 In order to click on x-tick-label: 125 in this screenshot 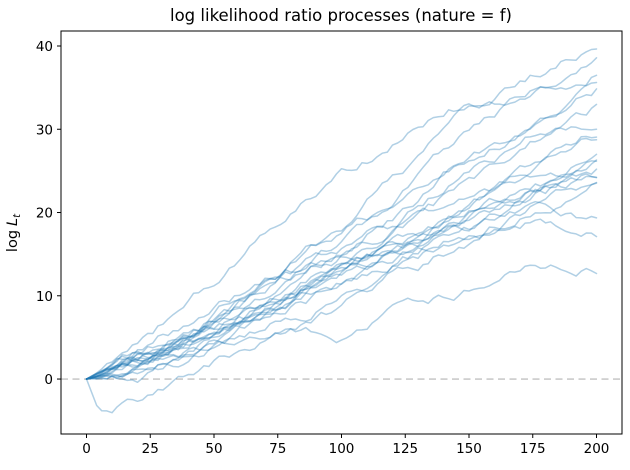, I will do `click(405, 449)`.